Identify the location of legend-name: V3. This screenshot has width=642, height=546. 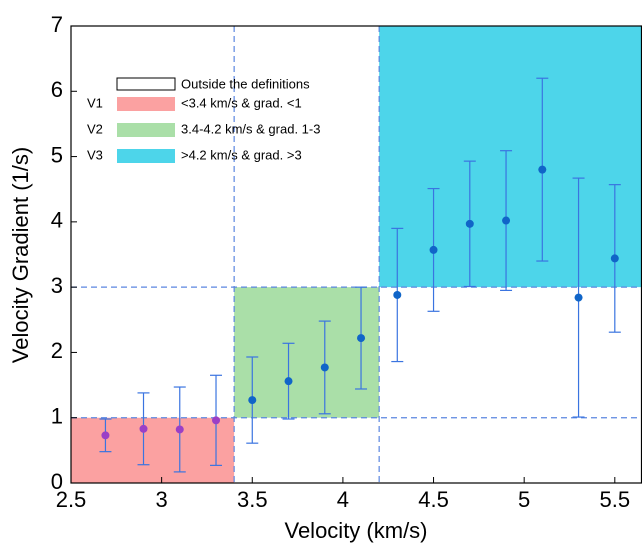
(95, 154).